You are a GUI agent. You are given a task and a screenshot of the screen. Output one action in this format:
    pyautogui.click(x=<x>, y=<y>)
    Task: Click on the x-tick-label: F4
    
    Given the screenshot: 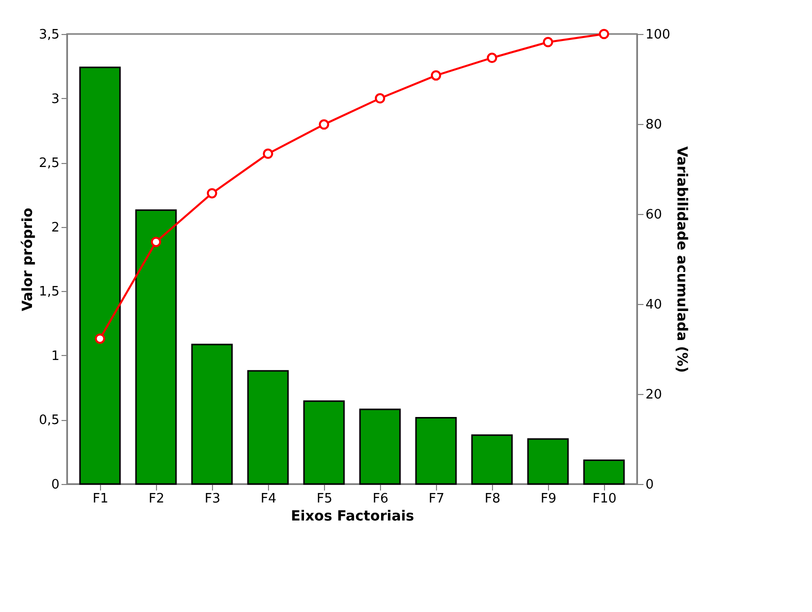 What is the action you would take?
    pyautogui.click(x=268, y=499)
    